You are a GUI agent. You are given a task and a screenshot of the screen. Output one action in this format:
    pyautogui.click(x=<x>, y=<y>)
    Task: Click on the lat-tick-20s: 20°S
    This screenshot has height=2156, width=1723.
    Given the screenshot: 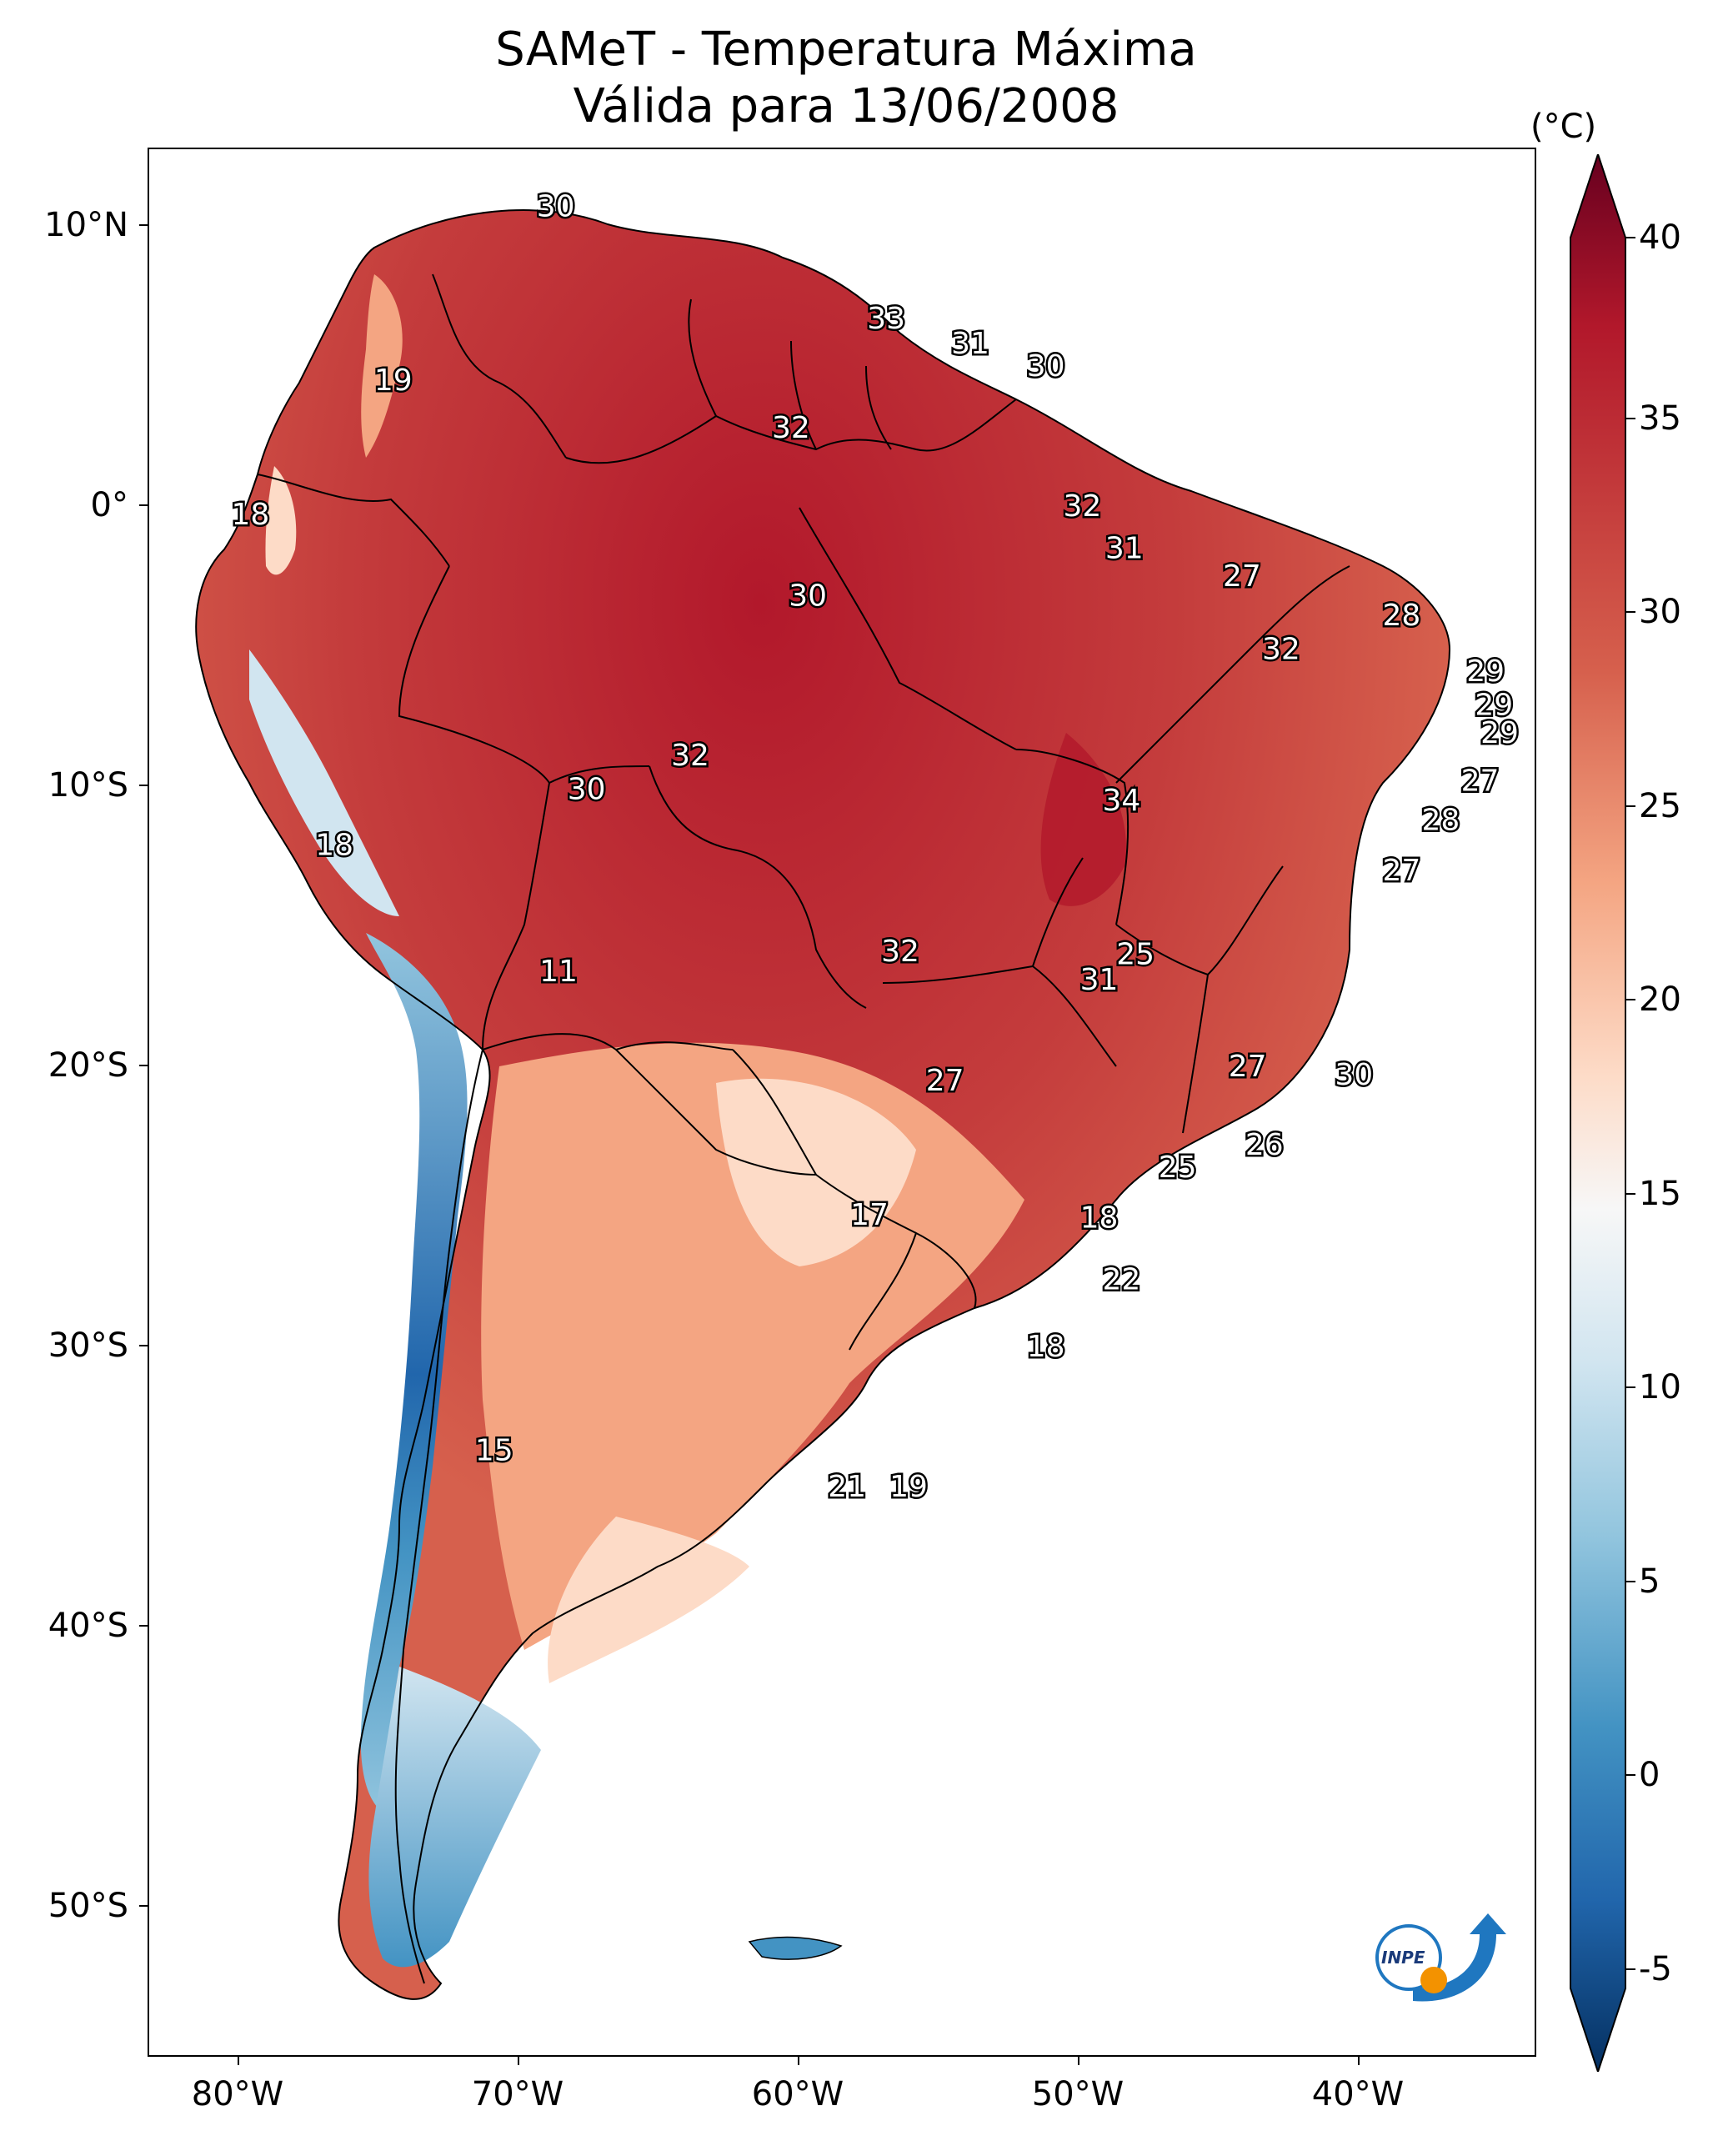 What is the action you would take?
    pyautogui.click(x=88, y=1065)
    